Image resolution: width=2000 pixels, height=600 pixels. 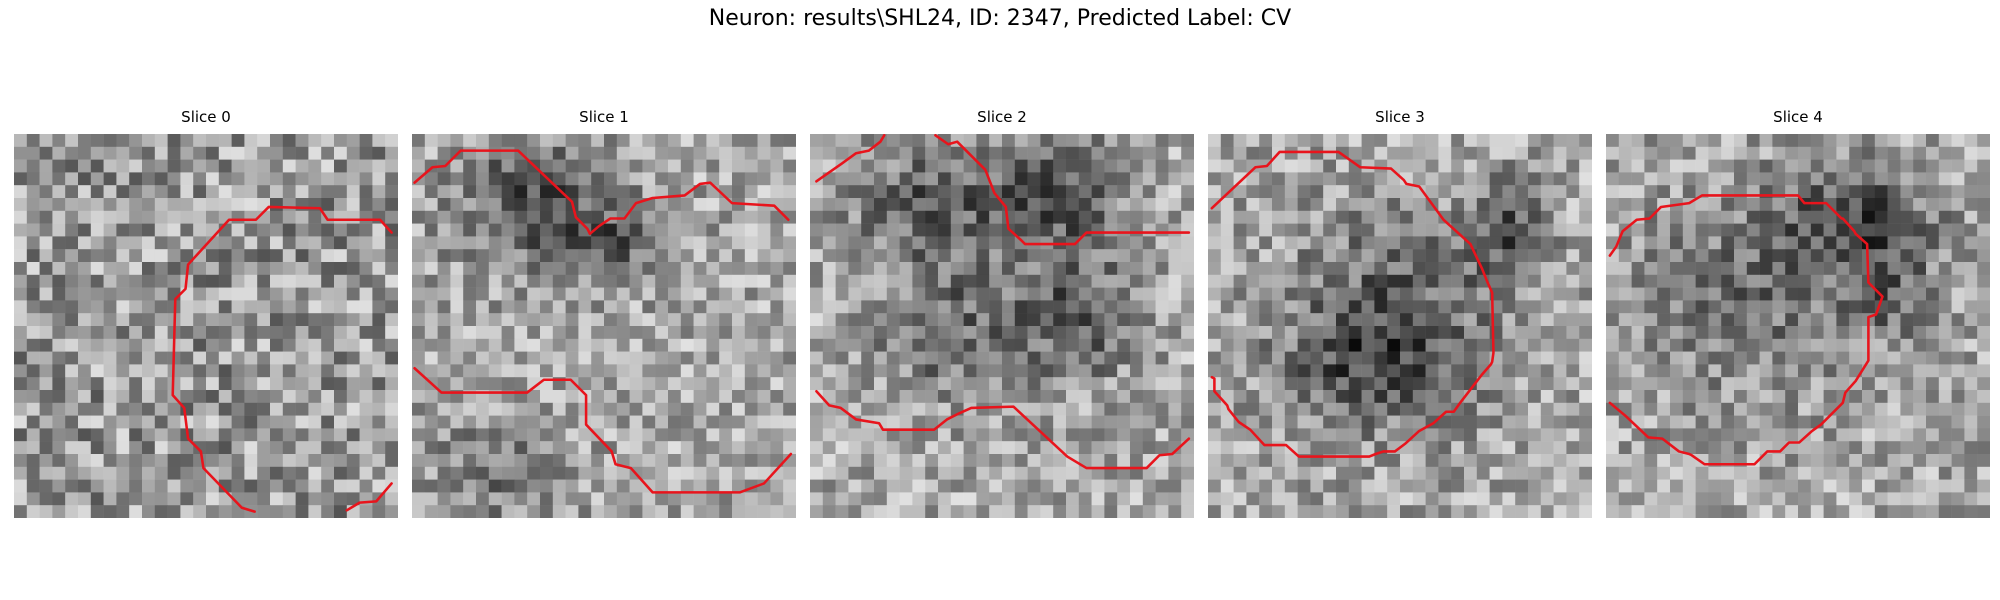 I want to click on contour-line-0b, so click(x=369, y=497).